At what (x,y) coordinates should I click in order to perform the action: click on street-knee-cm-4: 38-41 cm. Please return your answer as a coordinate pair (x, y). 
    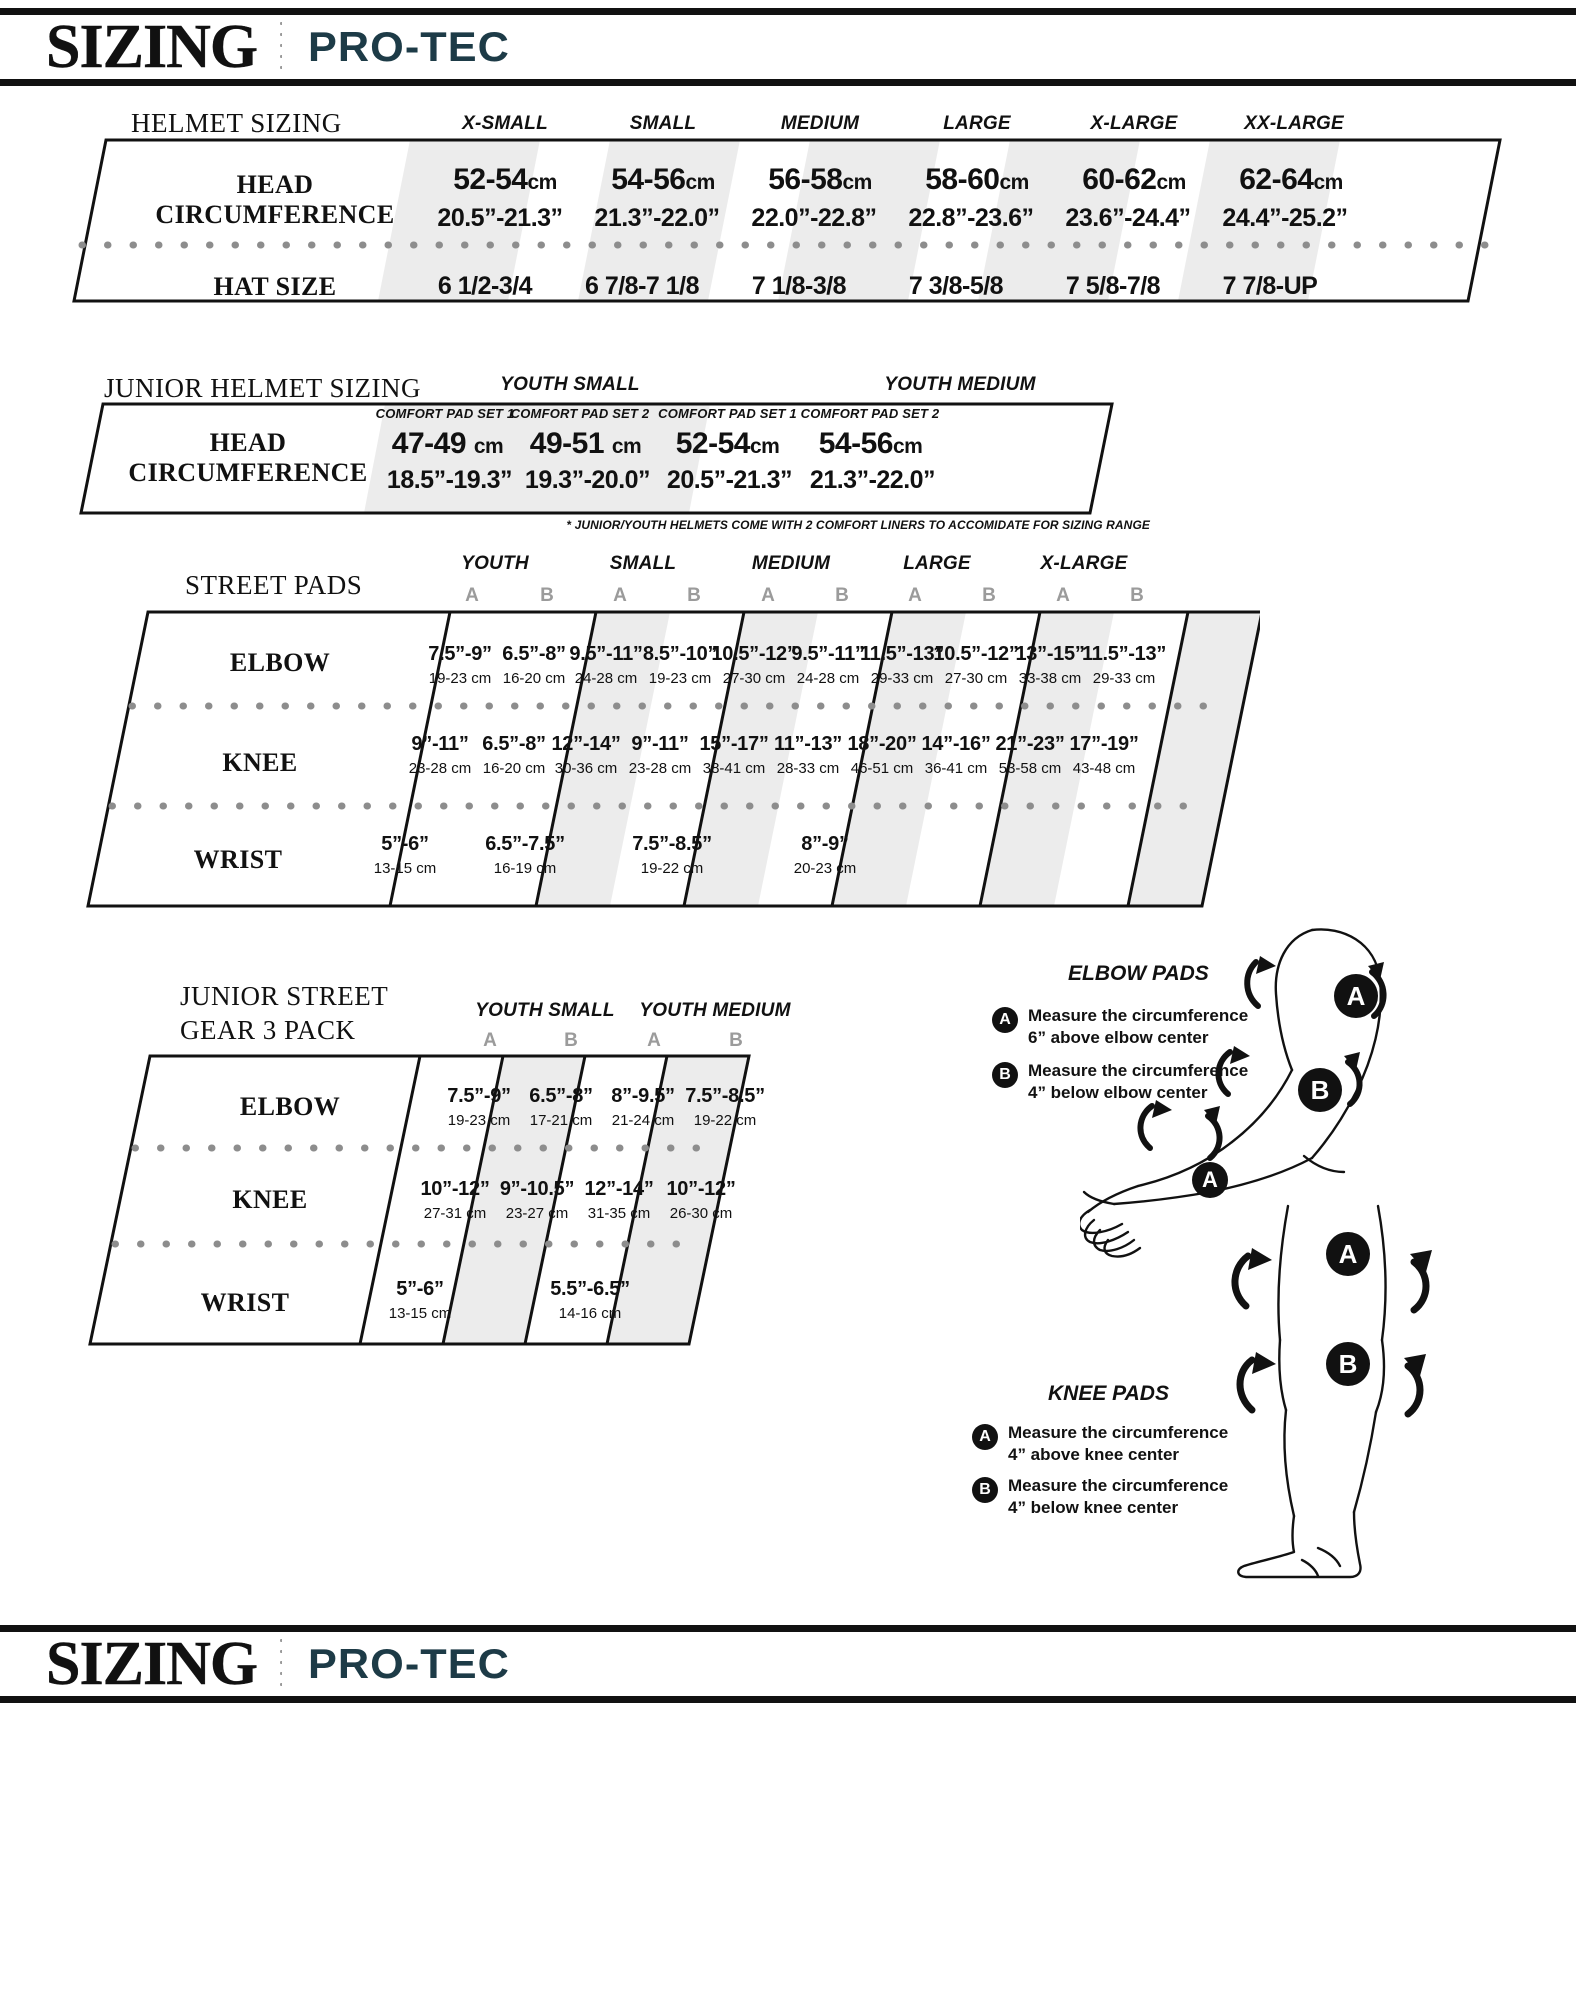
    Looking at the image, I should click on (734, 768).